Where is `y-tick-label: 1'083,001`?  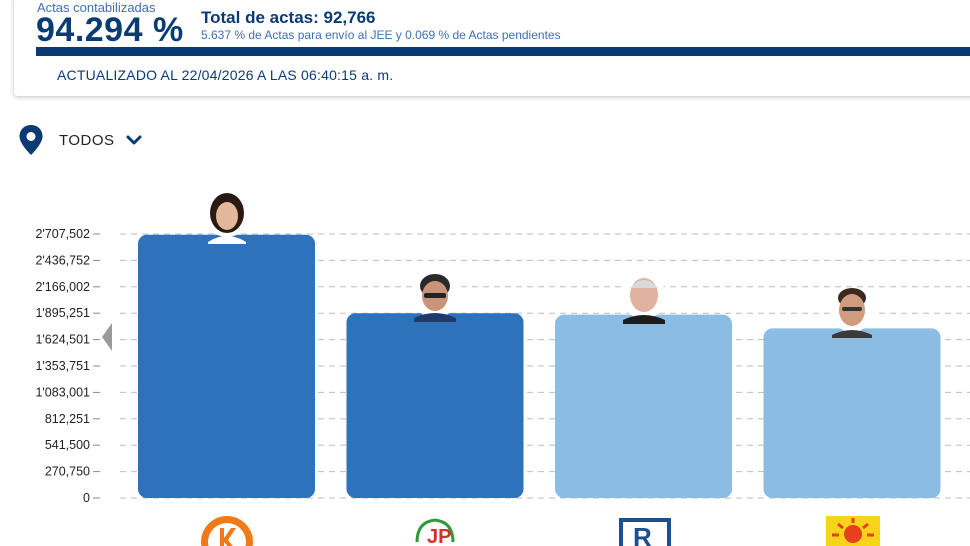 y-tick-label: 1'083,001 is located at coordinates (62, 392).